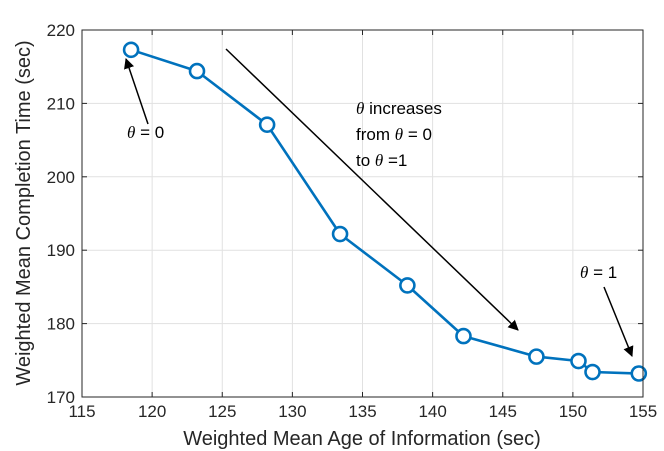  What do you see at coordinates (61, 30) in the screenshot?
I see `y-tick-label: 220` at bounding box center [61, 30].